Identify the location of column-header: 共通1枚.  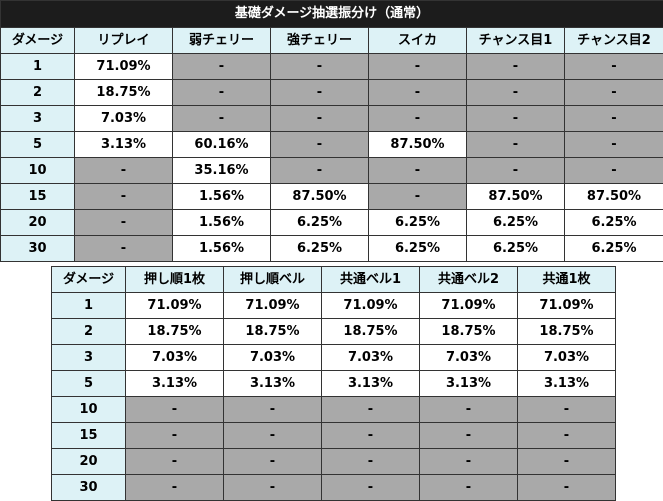
(567, 280).